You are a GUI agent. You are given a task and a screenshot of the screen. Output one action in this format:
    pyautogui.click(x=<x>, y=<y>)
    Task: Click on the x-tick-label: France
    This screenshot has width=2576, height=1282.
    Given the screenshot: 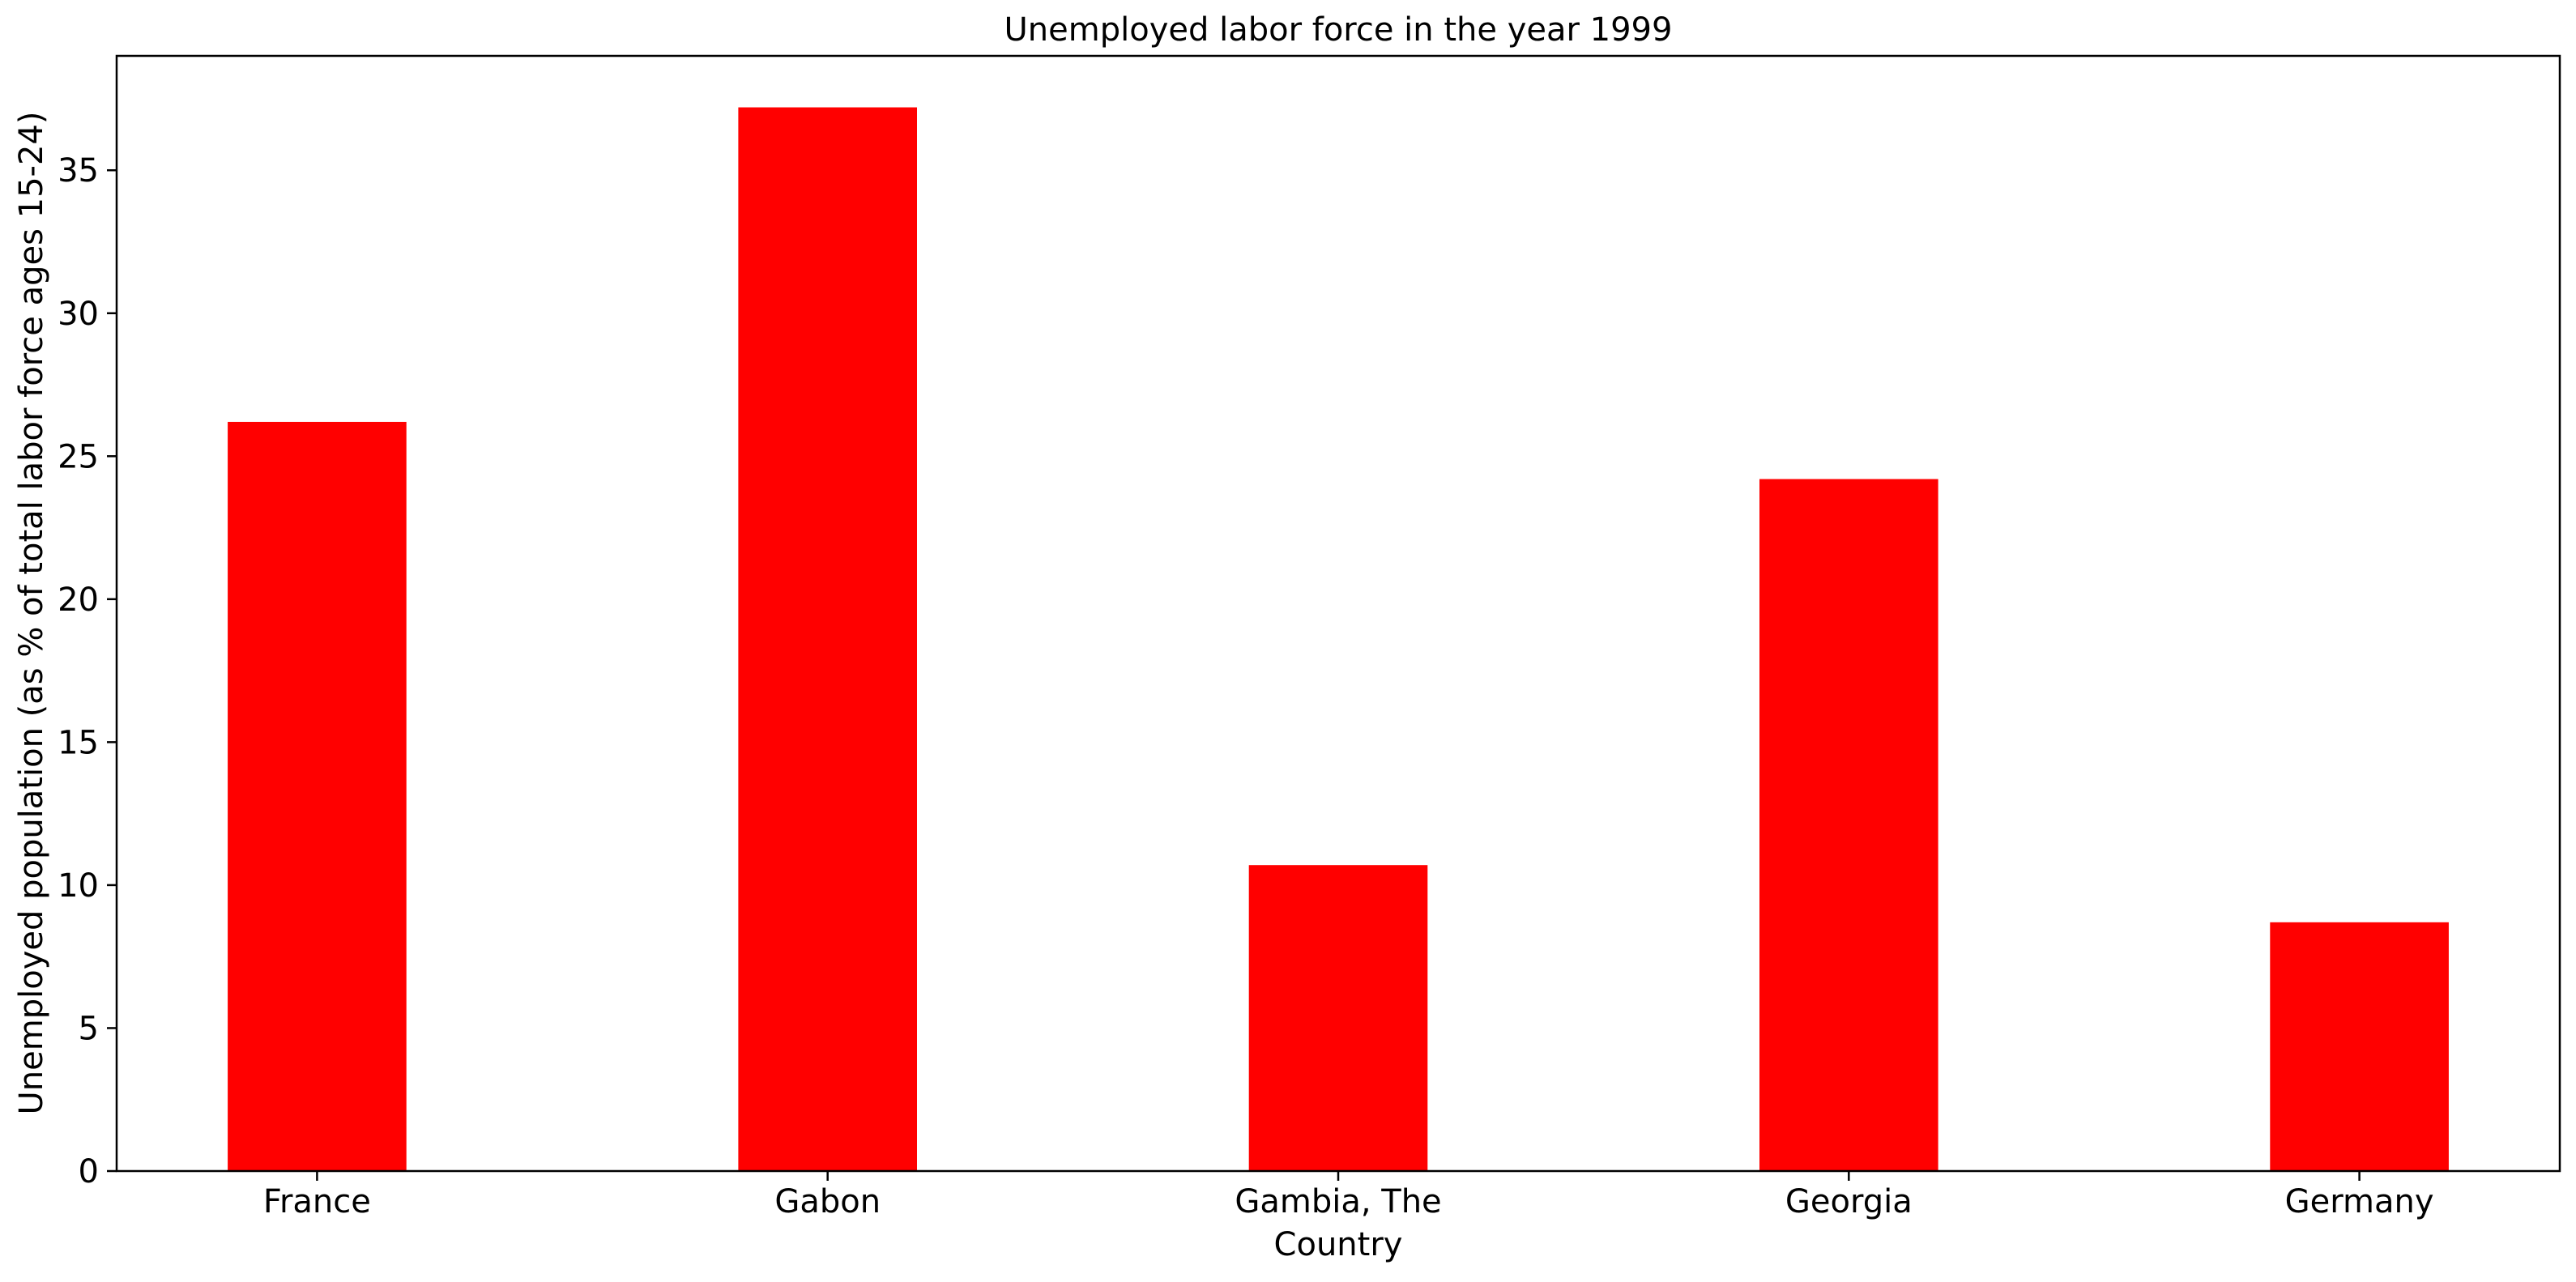 What is the action you would take?
    pyautogui.click(x=317, y=1201)
    